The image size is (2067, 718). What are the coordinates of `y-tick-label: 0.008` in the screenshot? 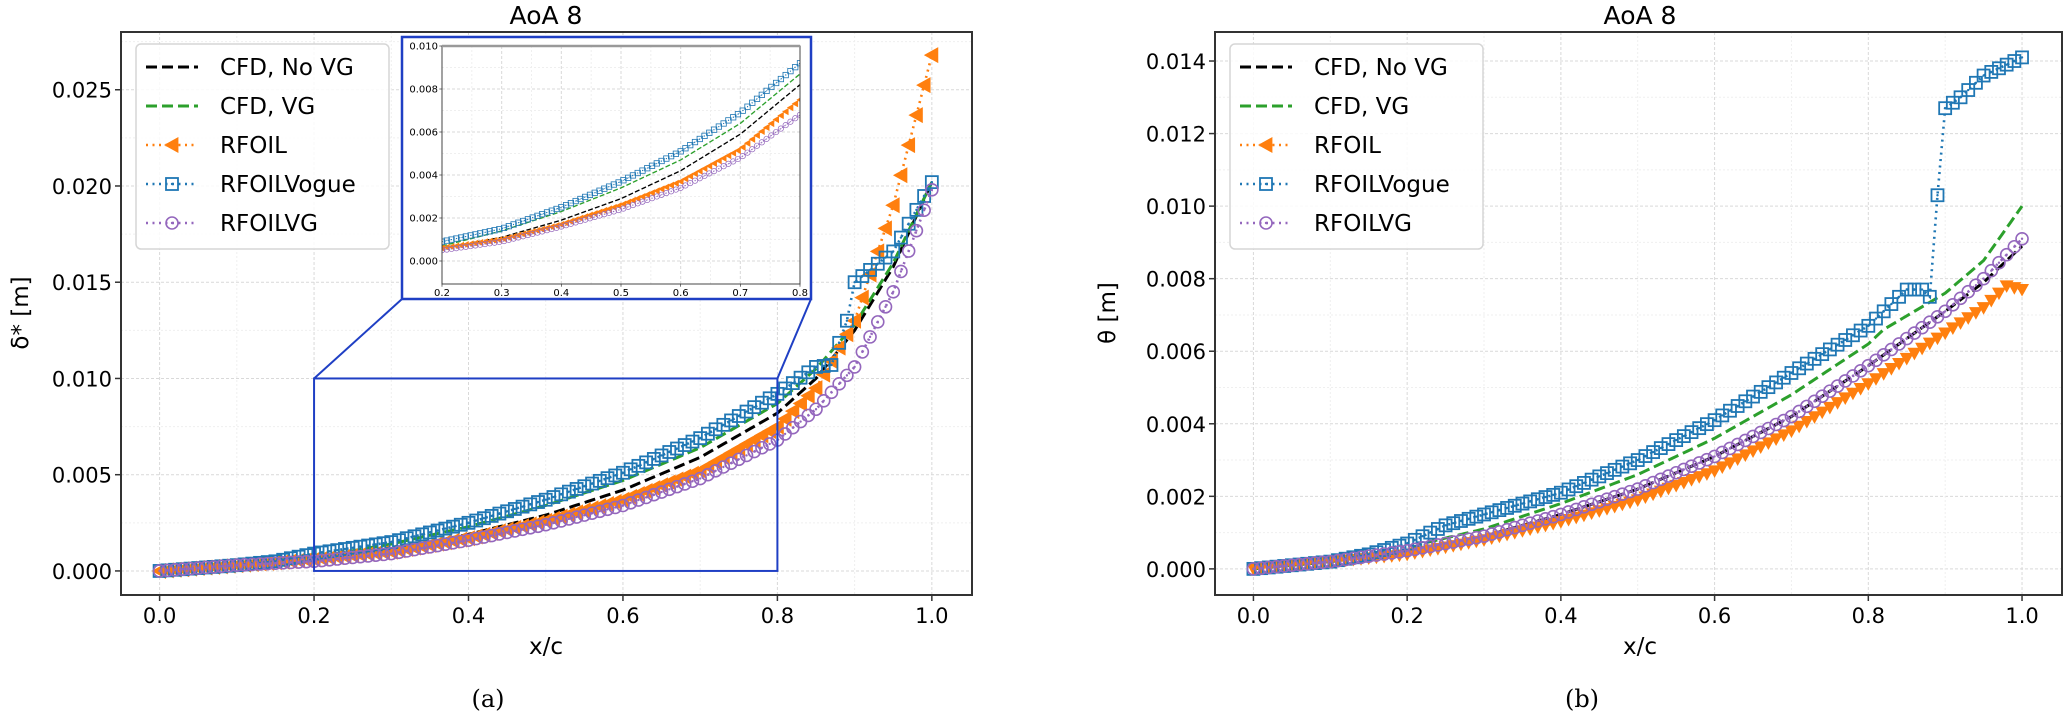 It's located at (423, 89).